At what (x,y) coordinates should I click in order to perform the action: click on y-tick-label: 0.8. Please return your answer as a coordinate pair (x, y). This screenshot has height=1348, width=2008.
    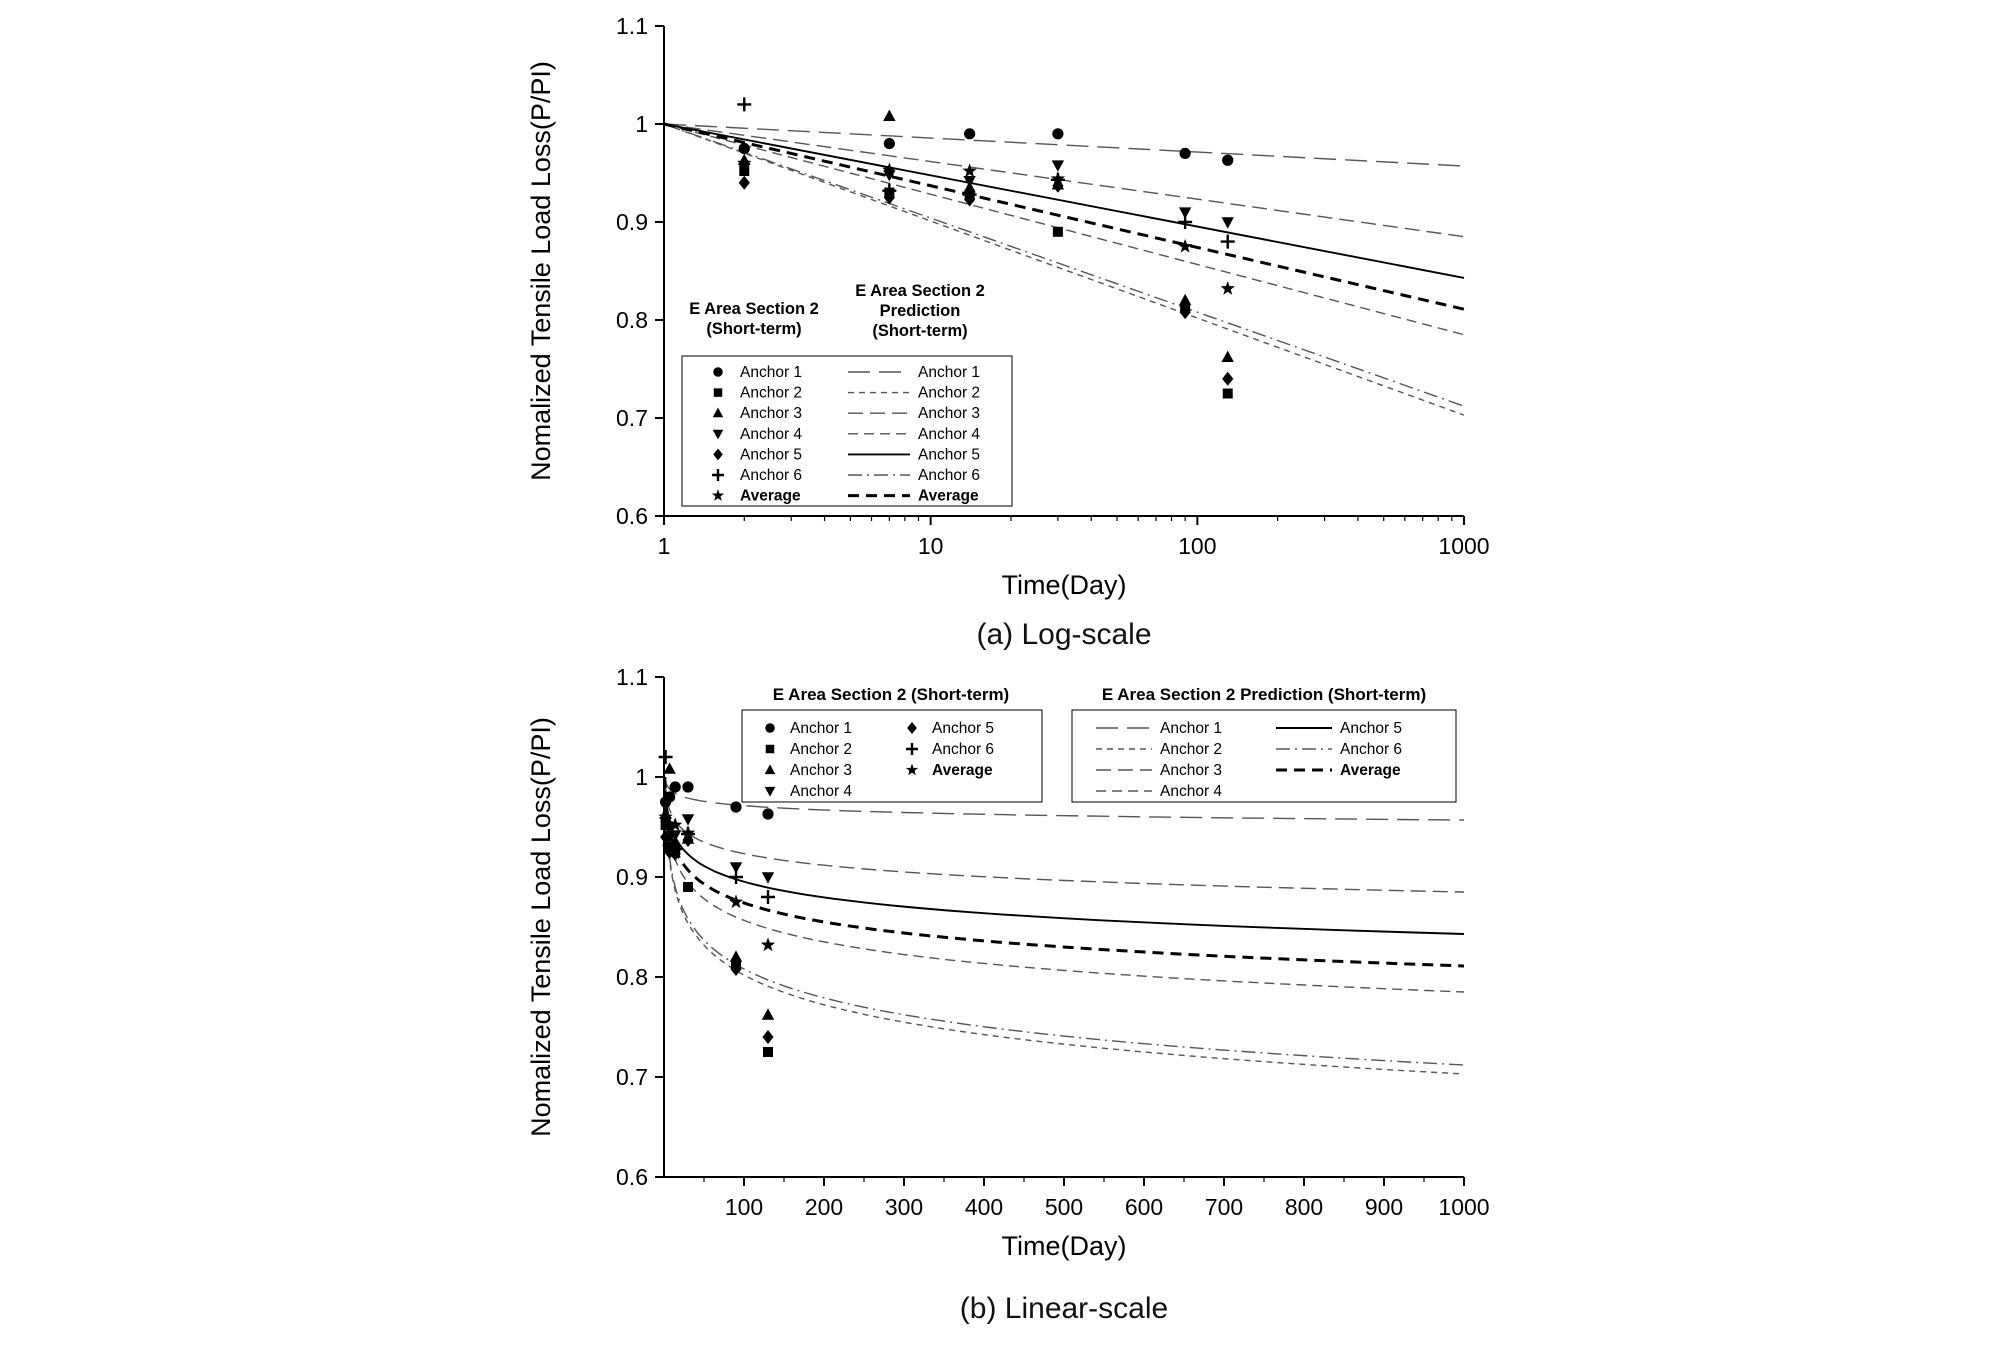
    Looking at the image, I should click on (632, 320).